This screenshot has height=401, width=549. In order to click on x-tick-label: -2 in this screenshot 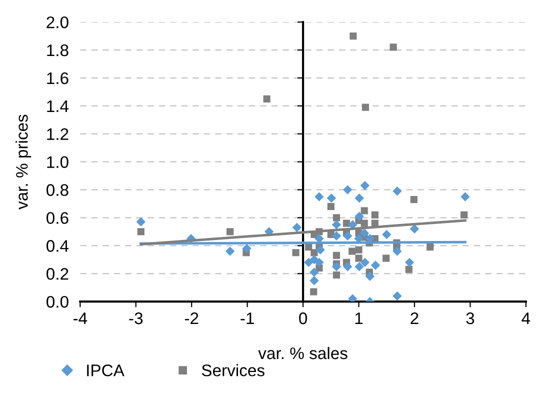, I will do `click(191, 318)`.